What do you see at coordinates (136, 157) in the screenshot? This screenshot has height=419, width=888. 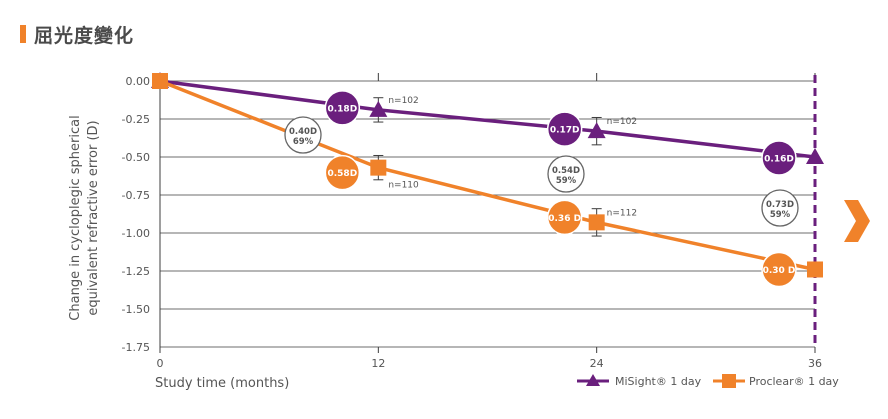 I see `y-tick-label: -0.50` at bounding box center [136, 157].